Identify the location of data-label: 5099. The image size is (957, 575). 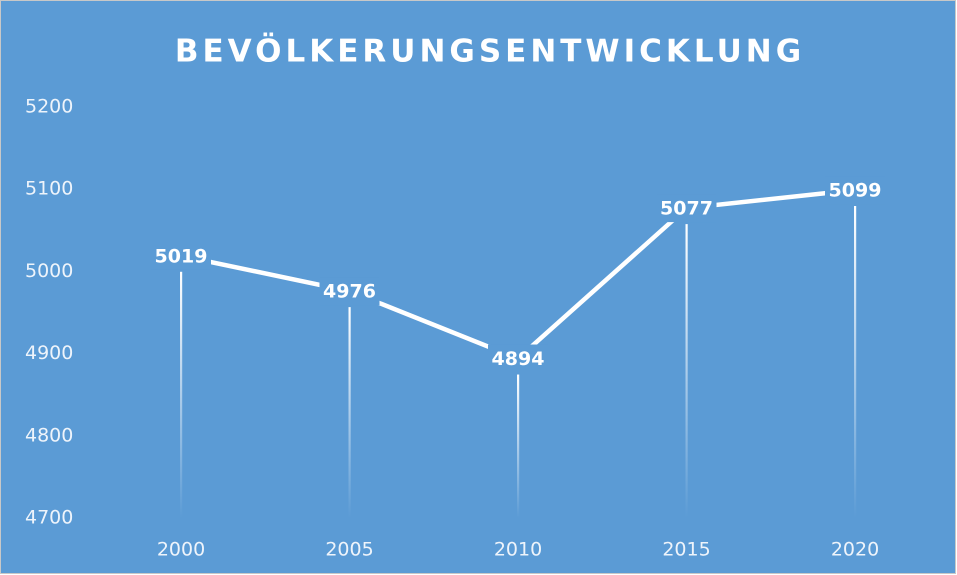
(855, 191).